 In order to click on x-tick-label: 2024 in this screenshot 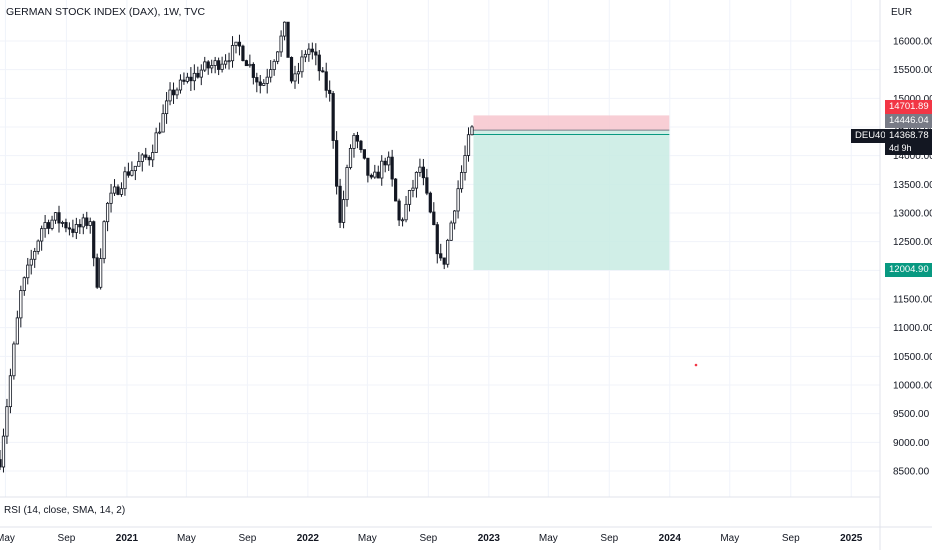, I will do `click(670, 538)`.